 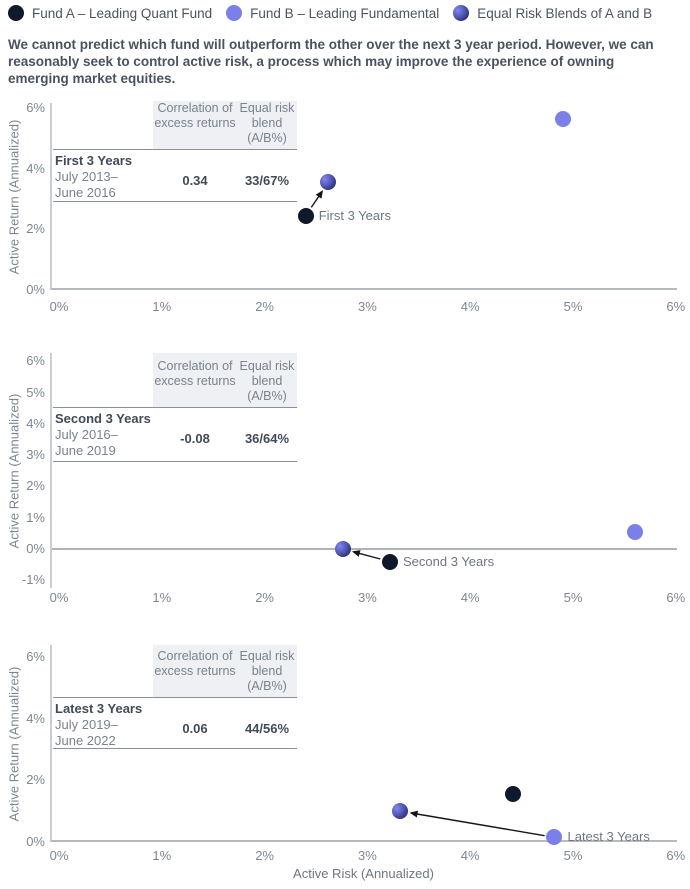 I want to click on point-annotation-label: First 3 Years, so click(x=354, y=215).